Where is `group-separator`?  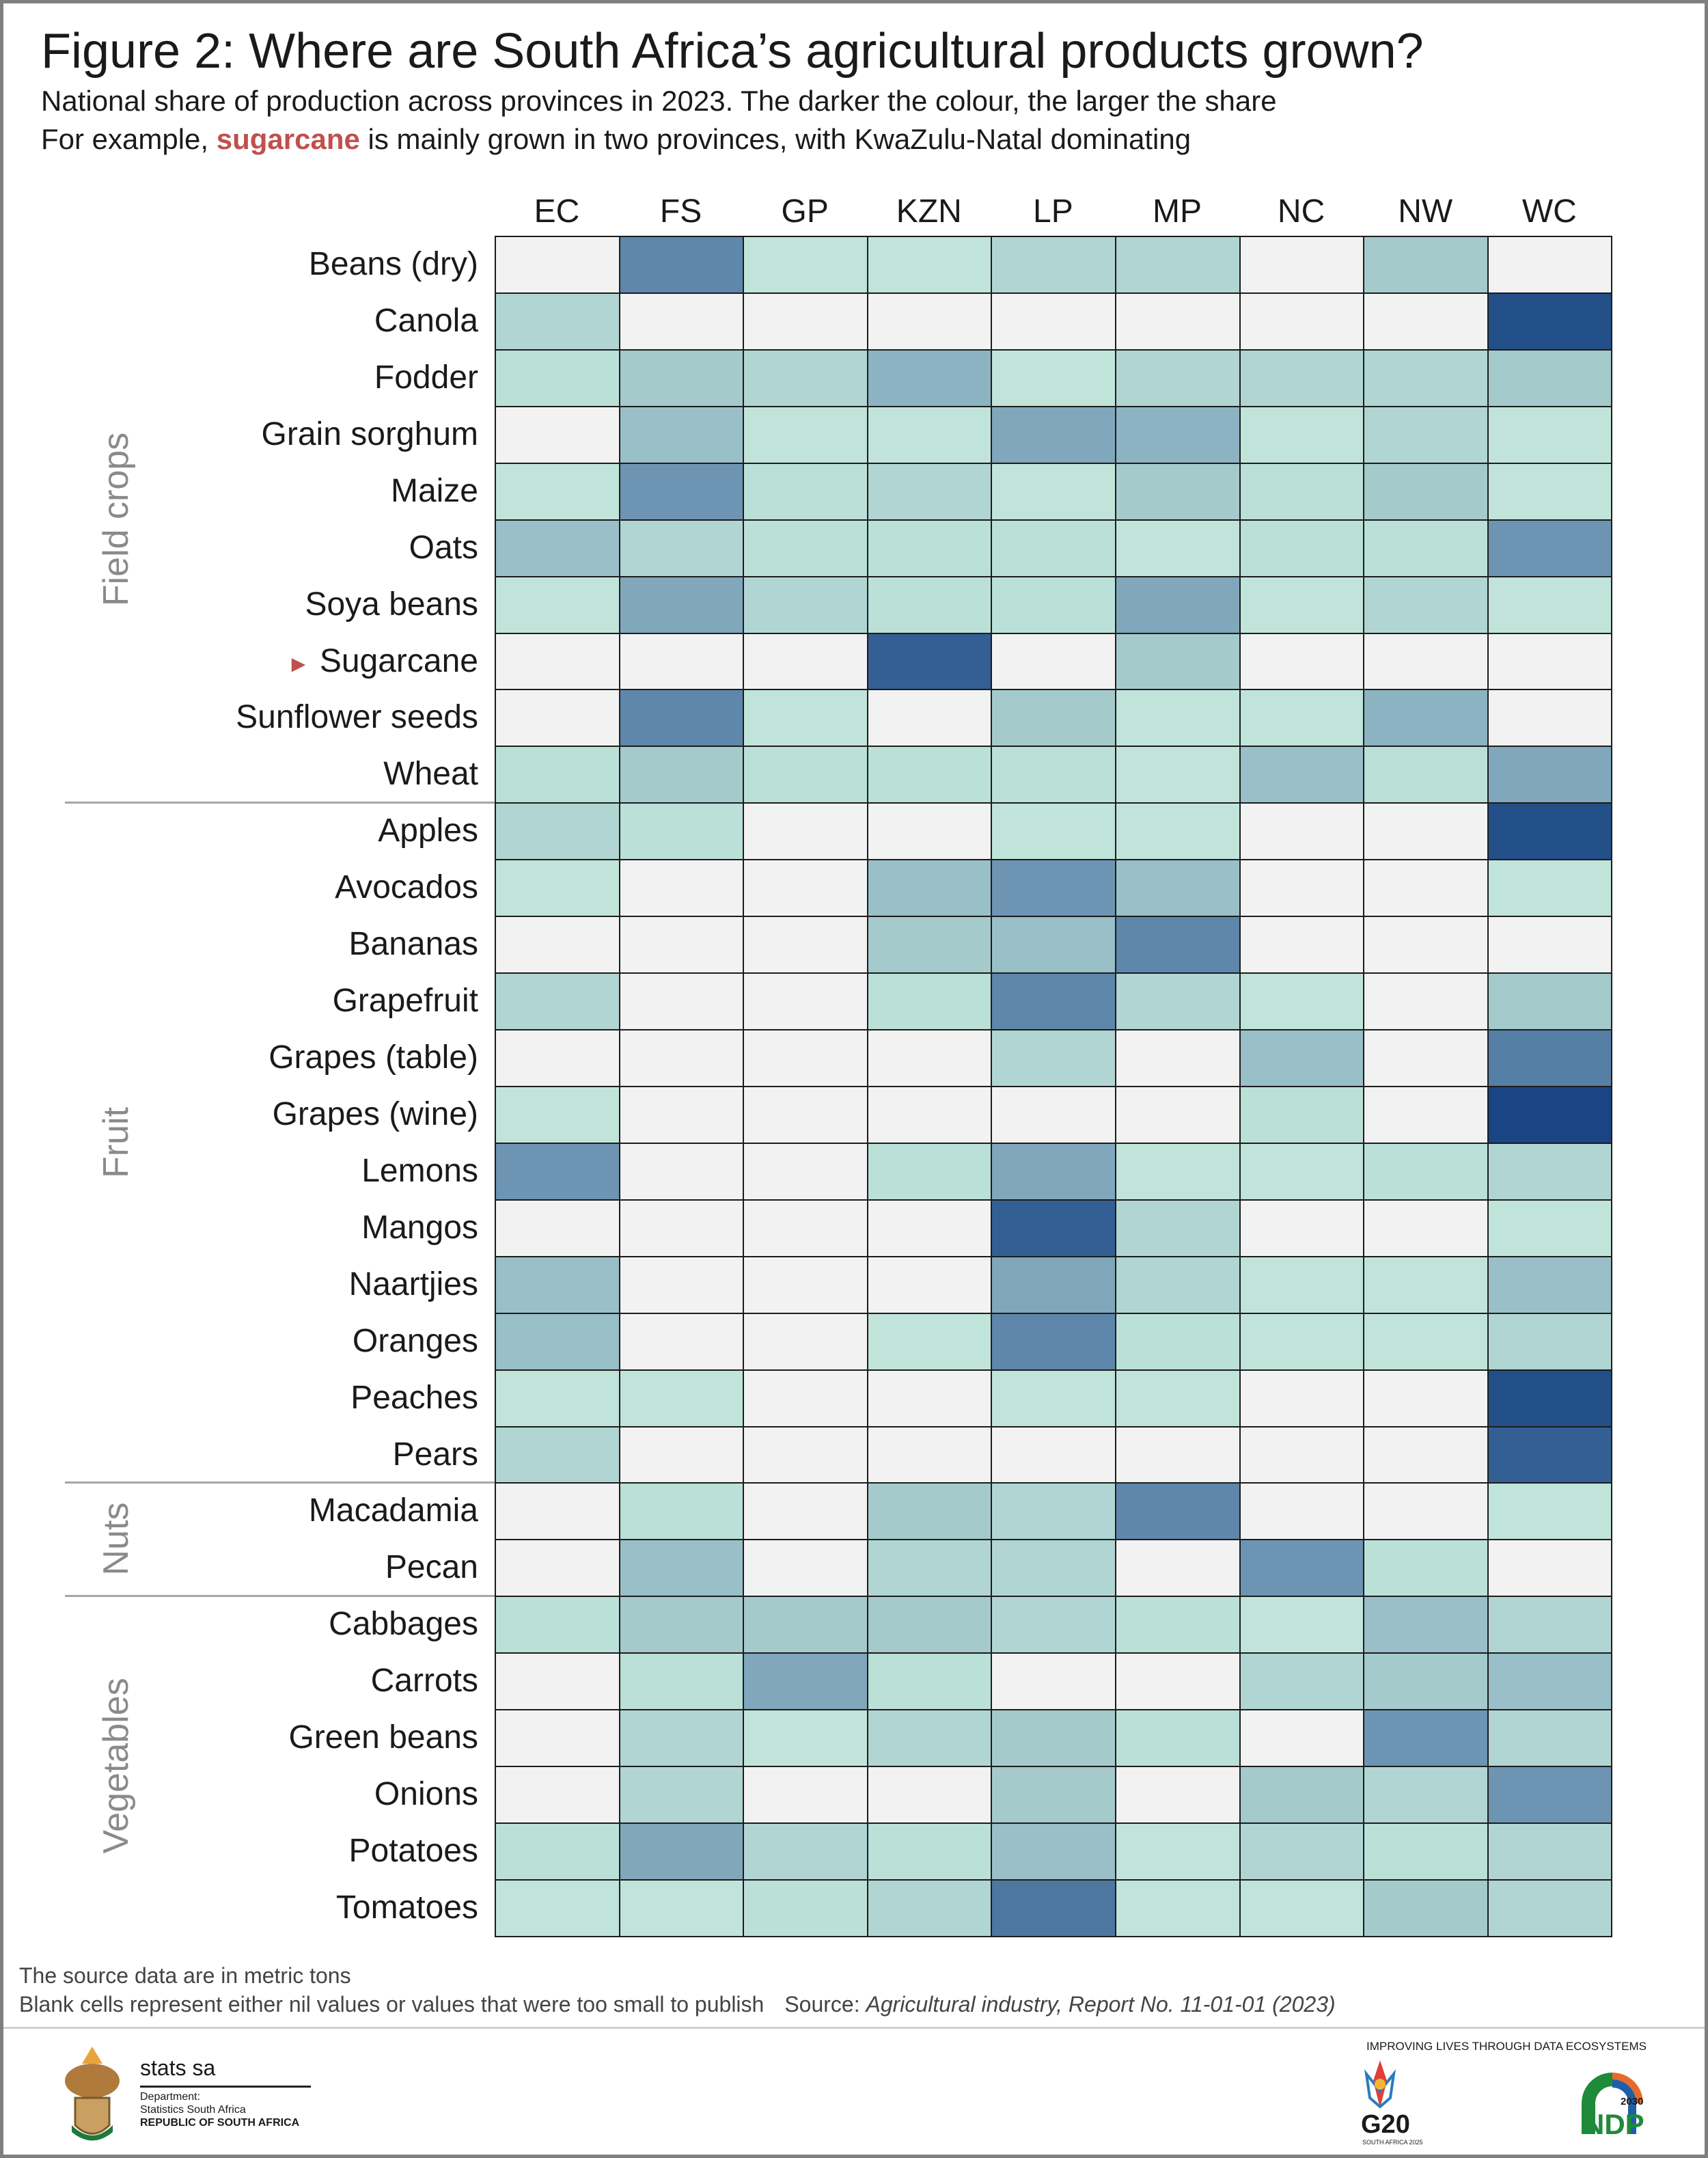 group-separator is located at coordinates (280, 1596).